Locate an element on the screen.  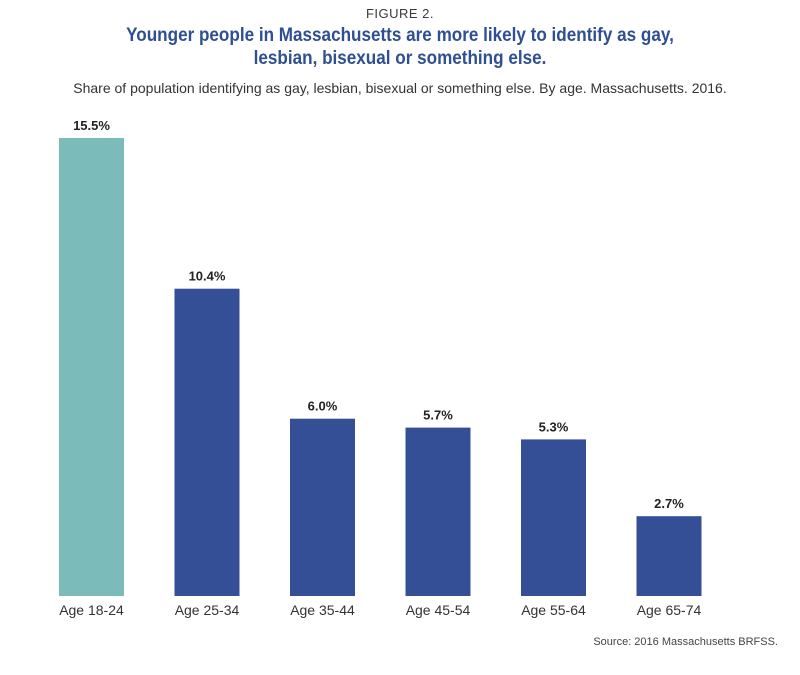
data-label: 15.5% is located at coordinates (91, 125).